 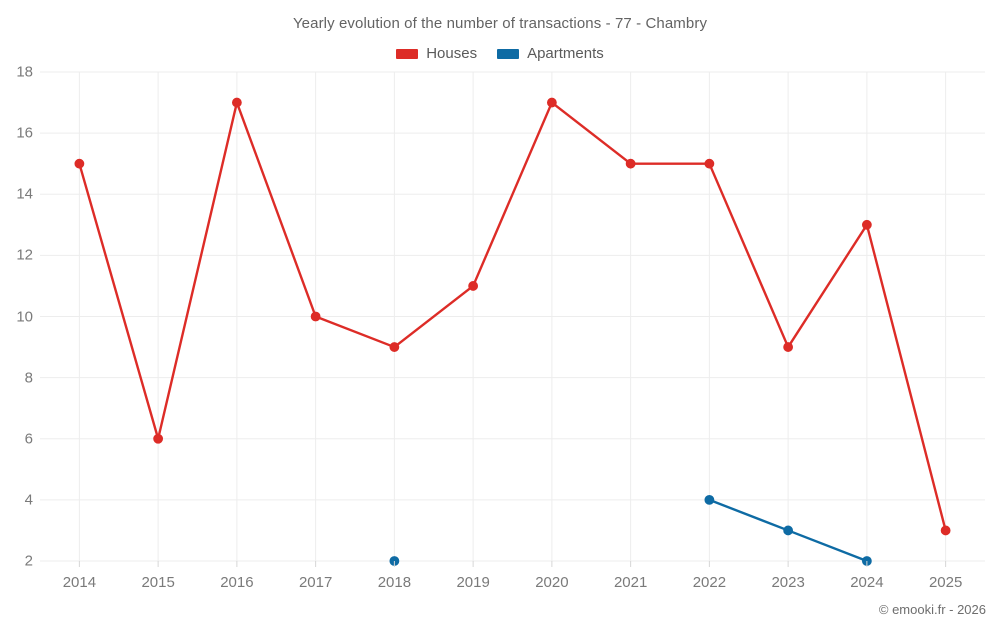 What do you see at coordinates (565, 53) in the screenshot?
I see `legend-label-apartments: Apartments` at bounding box center [565, 53].